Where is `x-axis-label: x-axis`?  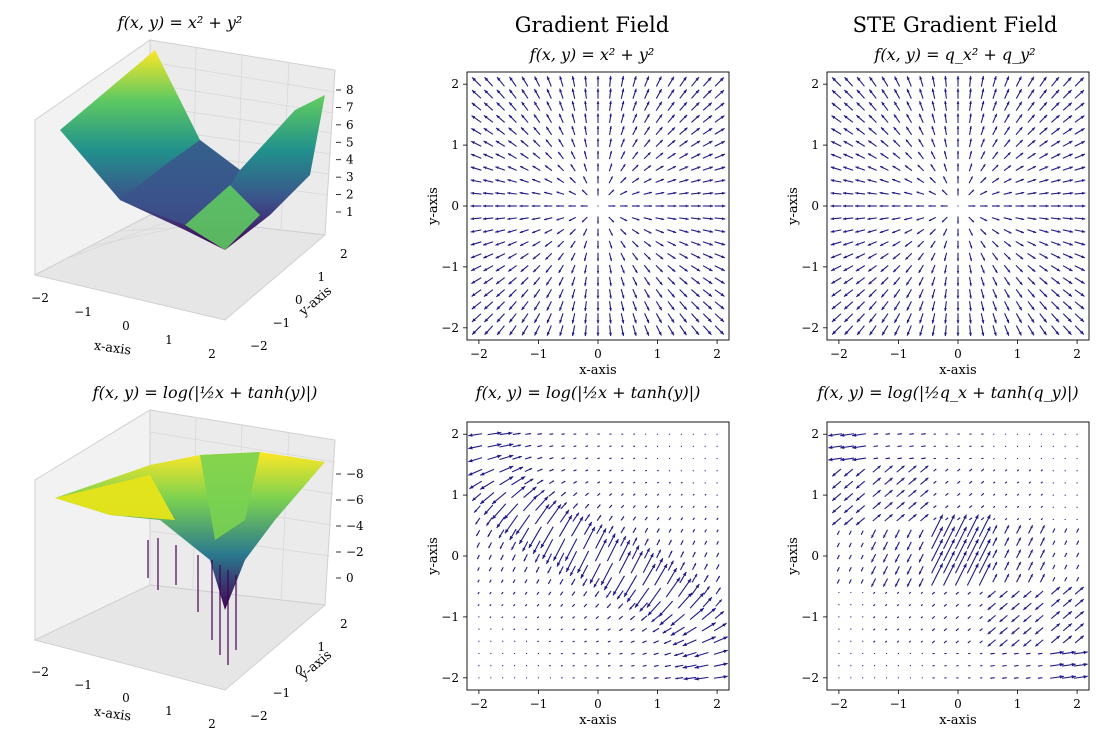
x-axis-label: x-axis is located at coordinates (597, 720).